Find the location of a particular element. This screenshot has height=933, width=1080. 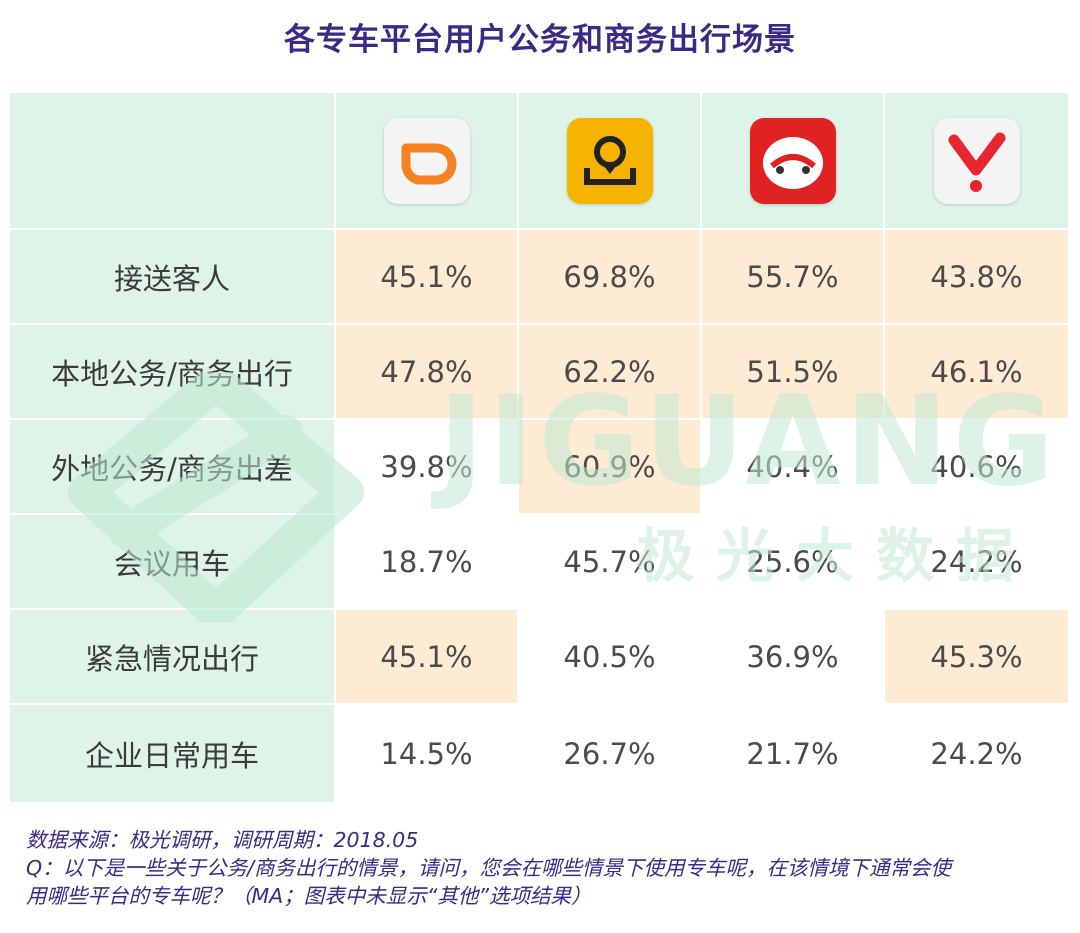

shenzhou-logo-icon is located at coordinates (609, 160).